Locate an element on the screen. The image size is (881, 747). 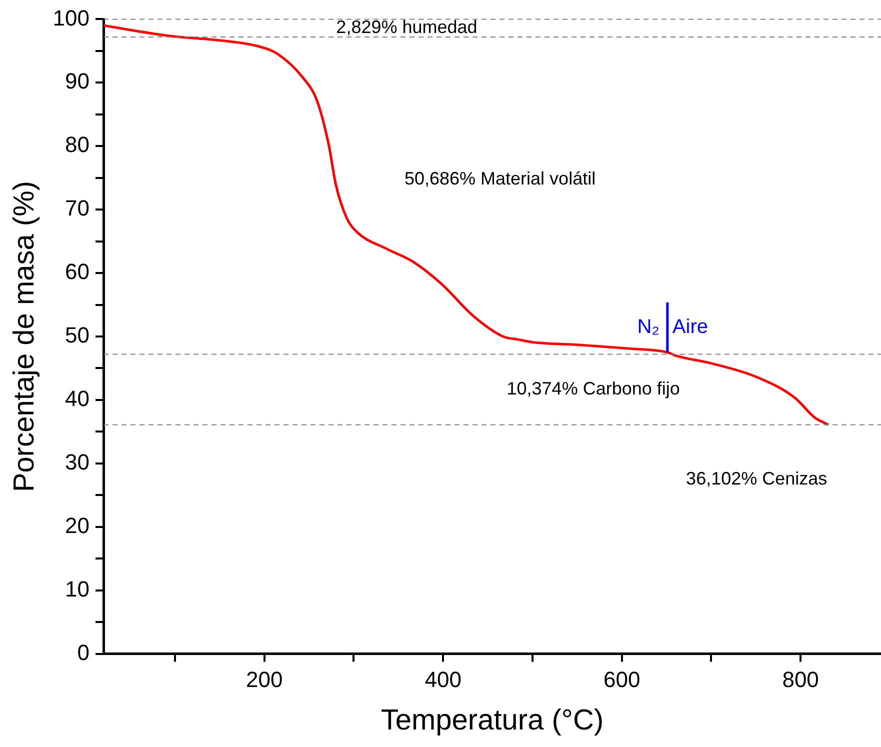
y-axis-title: Porcentaje de masa (%) is located at coordinates (24, 336).